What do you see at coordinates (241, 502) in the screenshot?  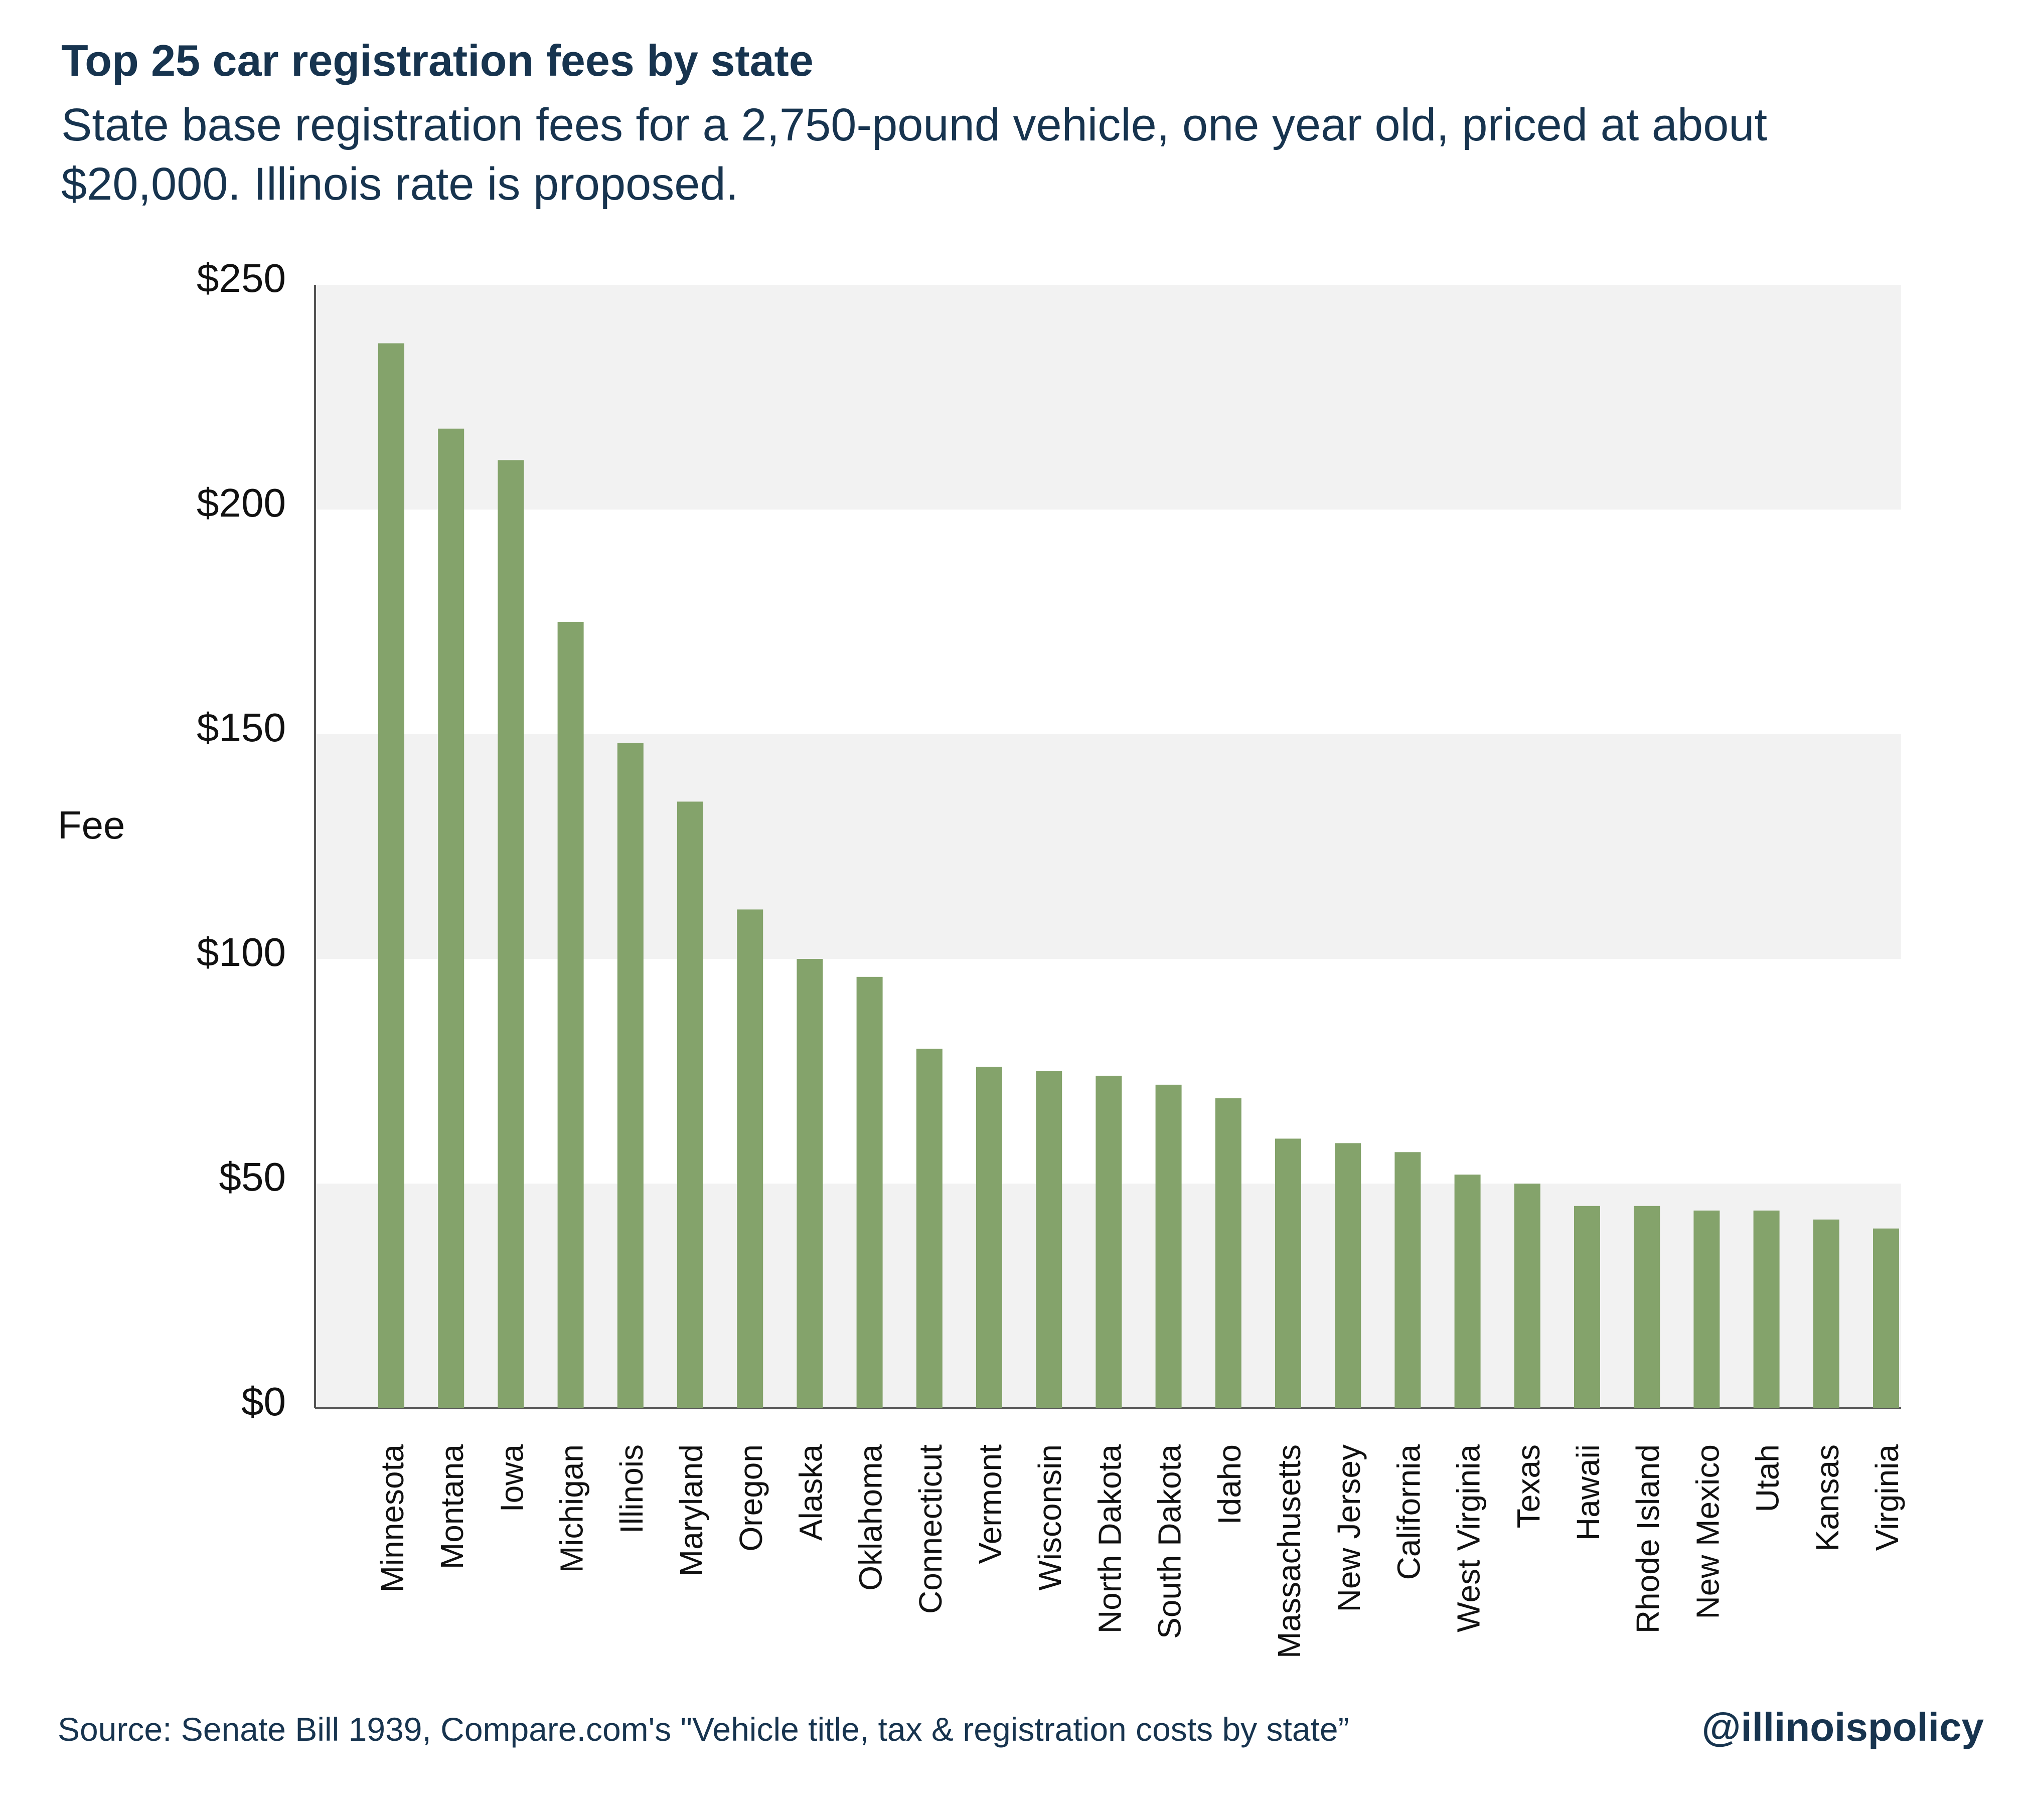 I see `y-tick-label: $200` at bounding box center [241, 502].